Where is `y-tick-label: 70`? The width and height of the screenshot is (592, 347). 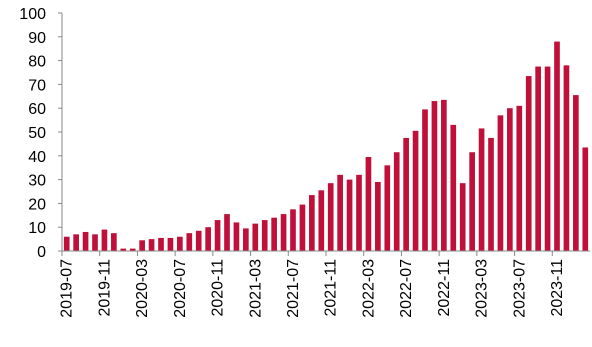 y-tick-label: 70 is located at coordinates (37, 85).